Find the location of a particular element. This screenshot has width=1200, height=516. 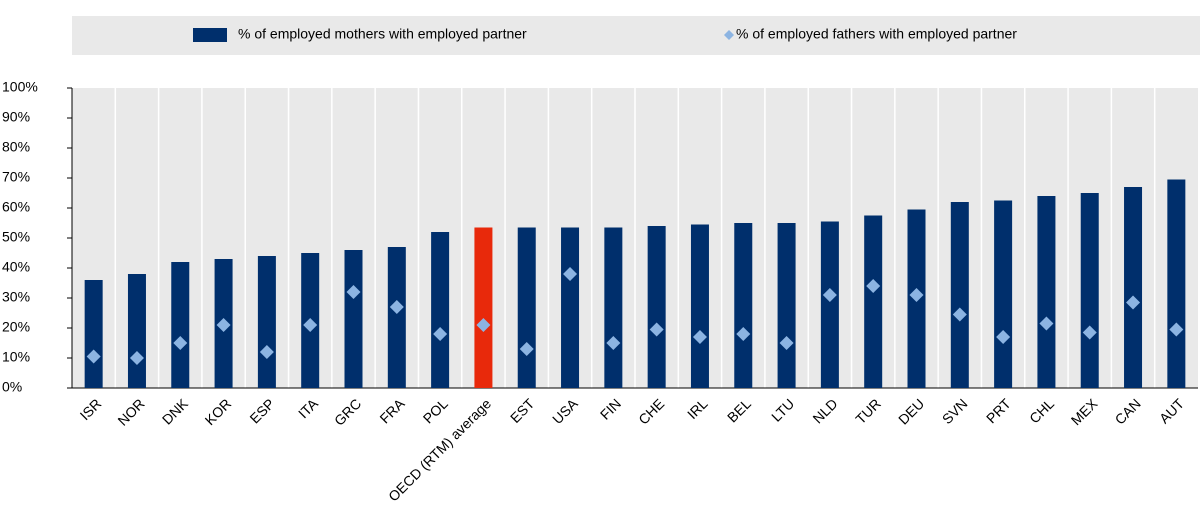

x-tick-label: NLD is located at coordinates (825, 410).